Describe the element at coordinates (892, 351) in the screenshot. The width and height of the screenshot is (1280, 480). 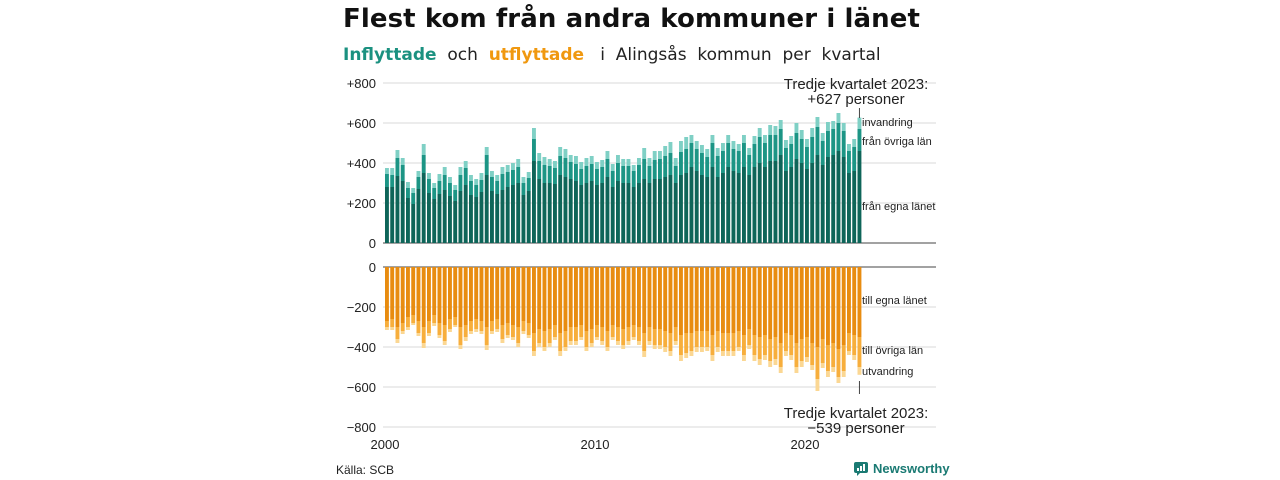
I see `label-till-ovriga-lan: till övriga län` at that location.